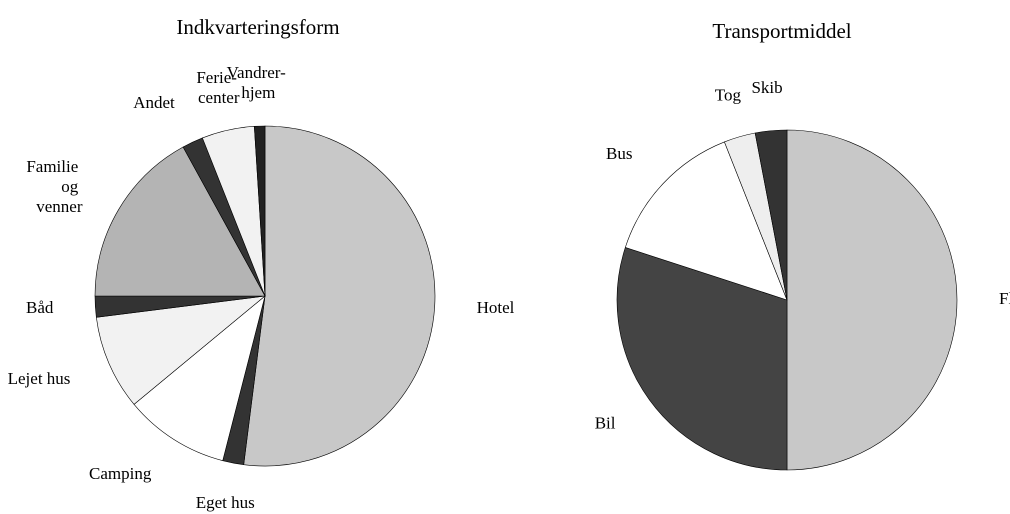 This screenshot has width=1010, height=514. I want to click on slice-label: Eget hus, so click(225, 502).